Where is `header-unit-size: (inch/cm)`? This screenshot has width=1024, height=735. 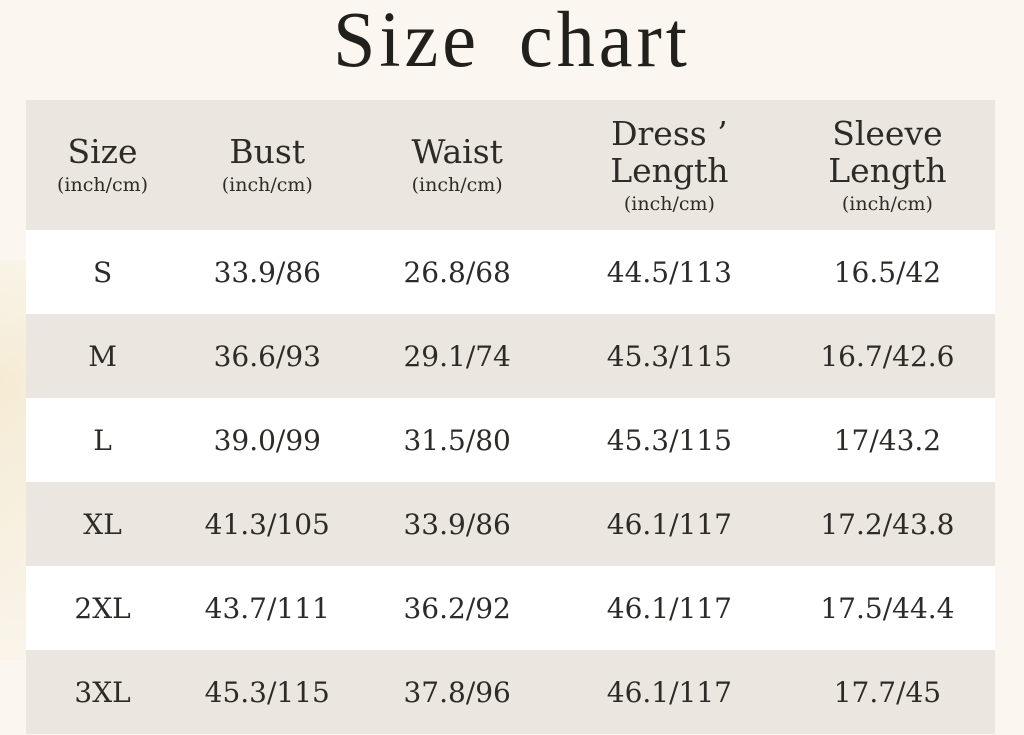
header-unit-size: (inch/cm) is located at coordinates (103, 185).